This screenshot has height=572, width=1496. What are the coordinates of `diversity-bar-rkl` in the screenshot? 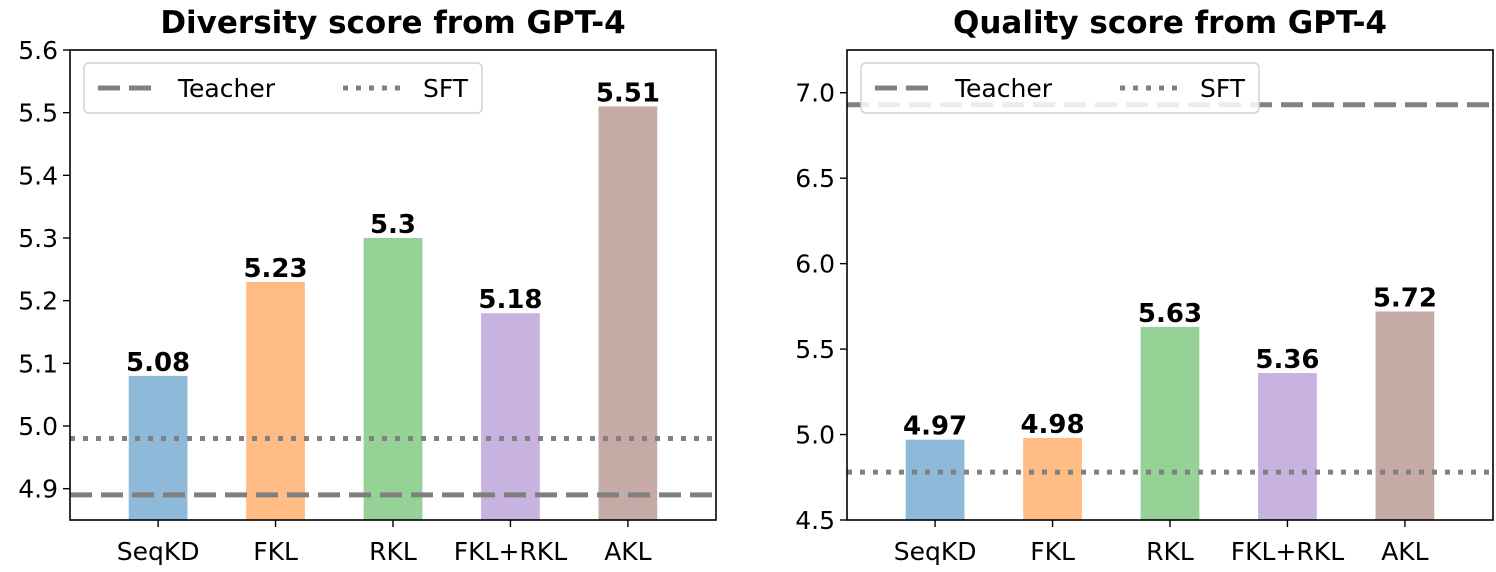 It's located at (393, 379).